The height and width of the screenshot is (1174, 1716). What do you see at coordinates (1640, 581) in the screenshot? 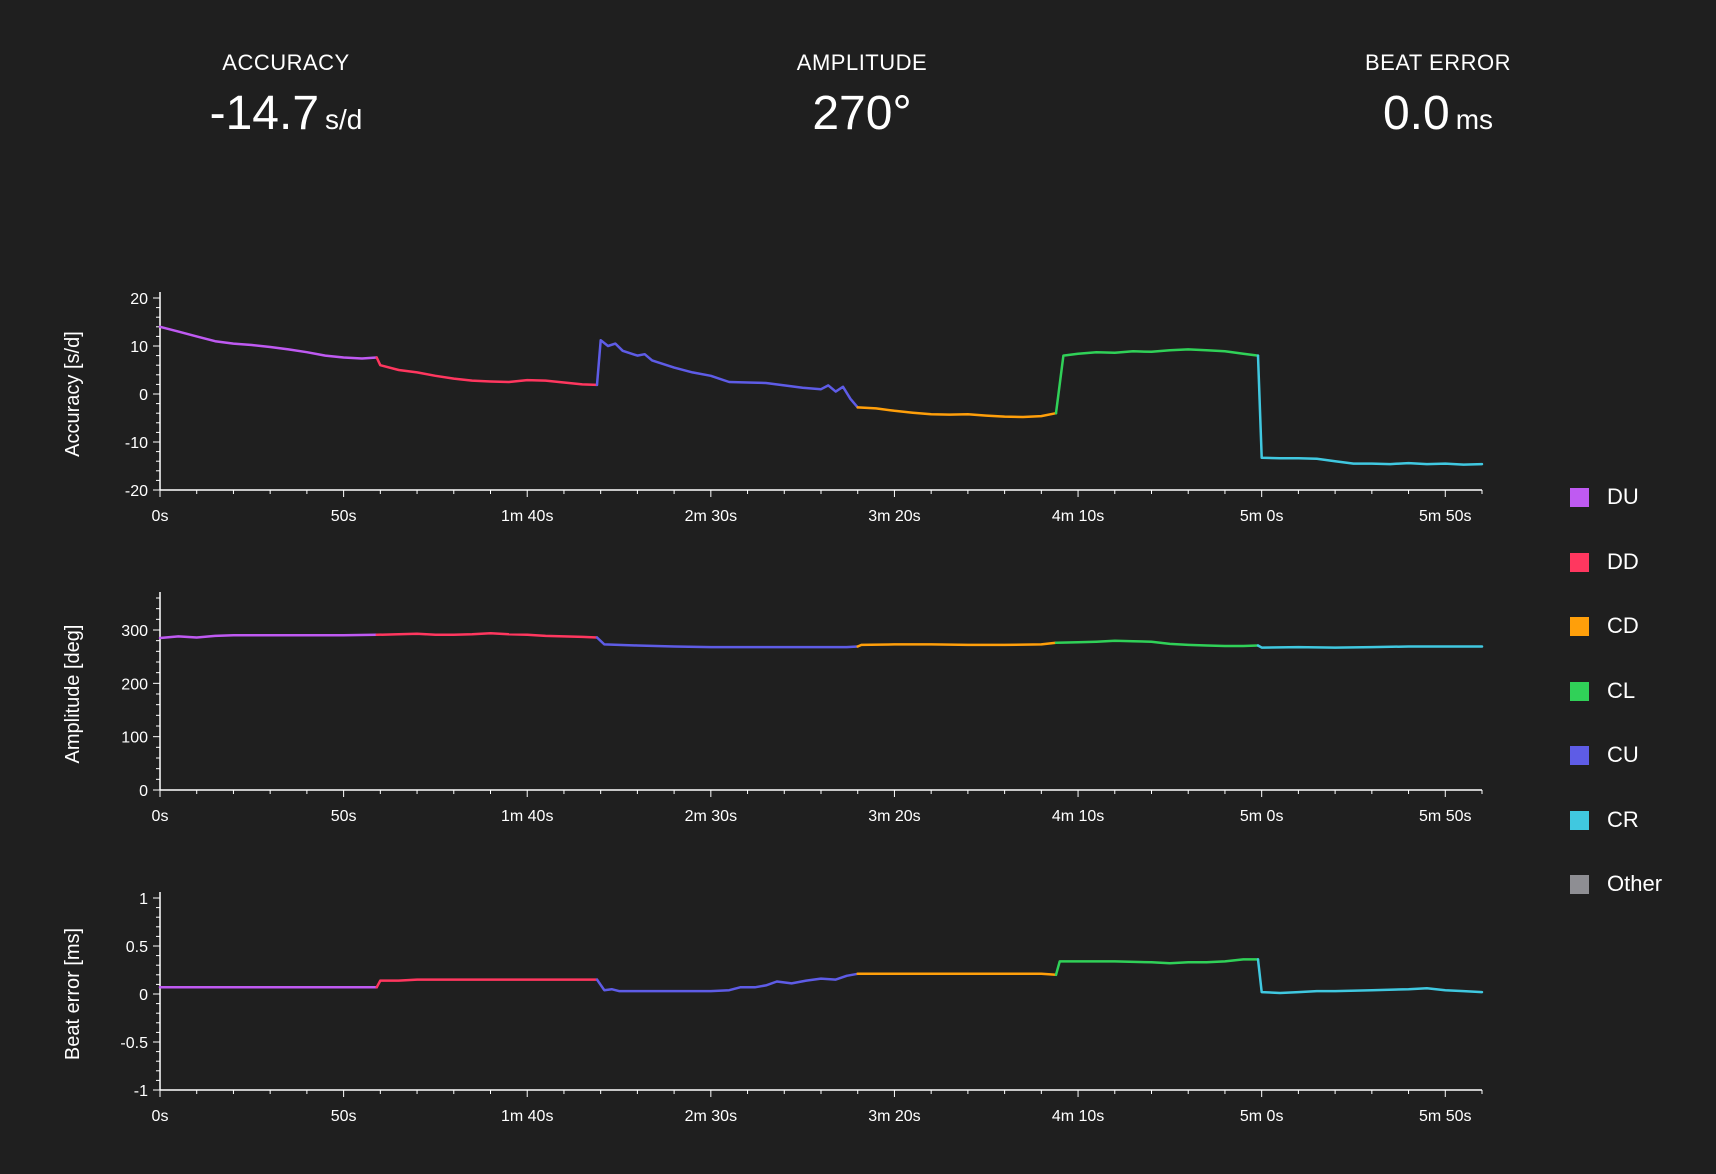
I see `legend-item-dd: DD` at bounding box center [1640, 581].